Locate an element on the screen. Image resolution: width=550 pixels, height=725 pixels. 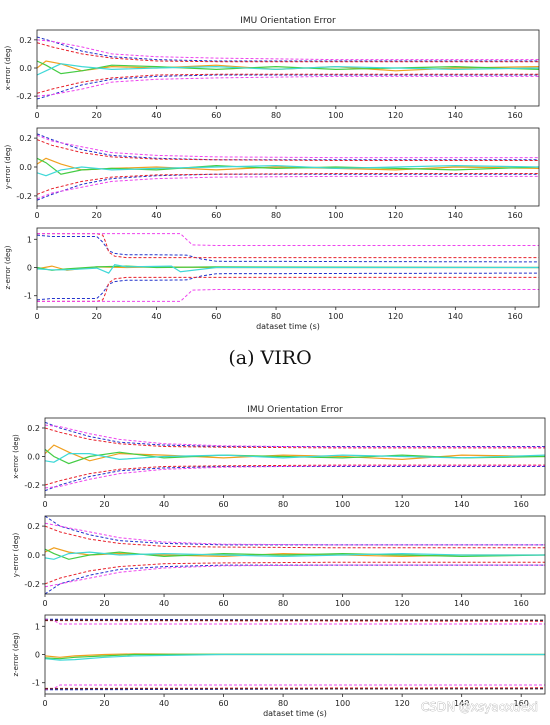
figure-a-caption: (a) VIRO is located at coordinates (269, 358).